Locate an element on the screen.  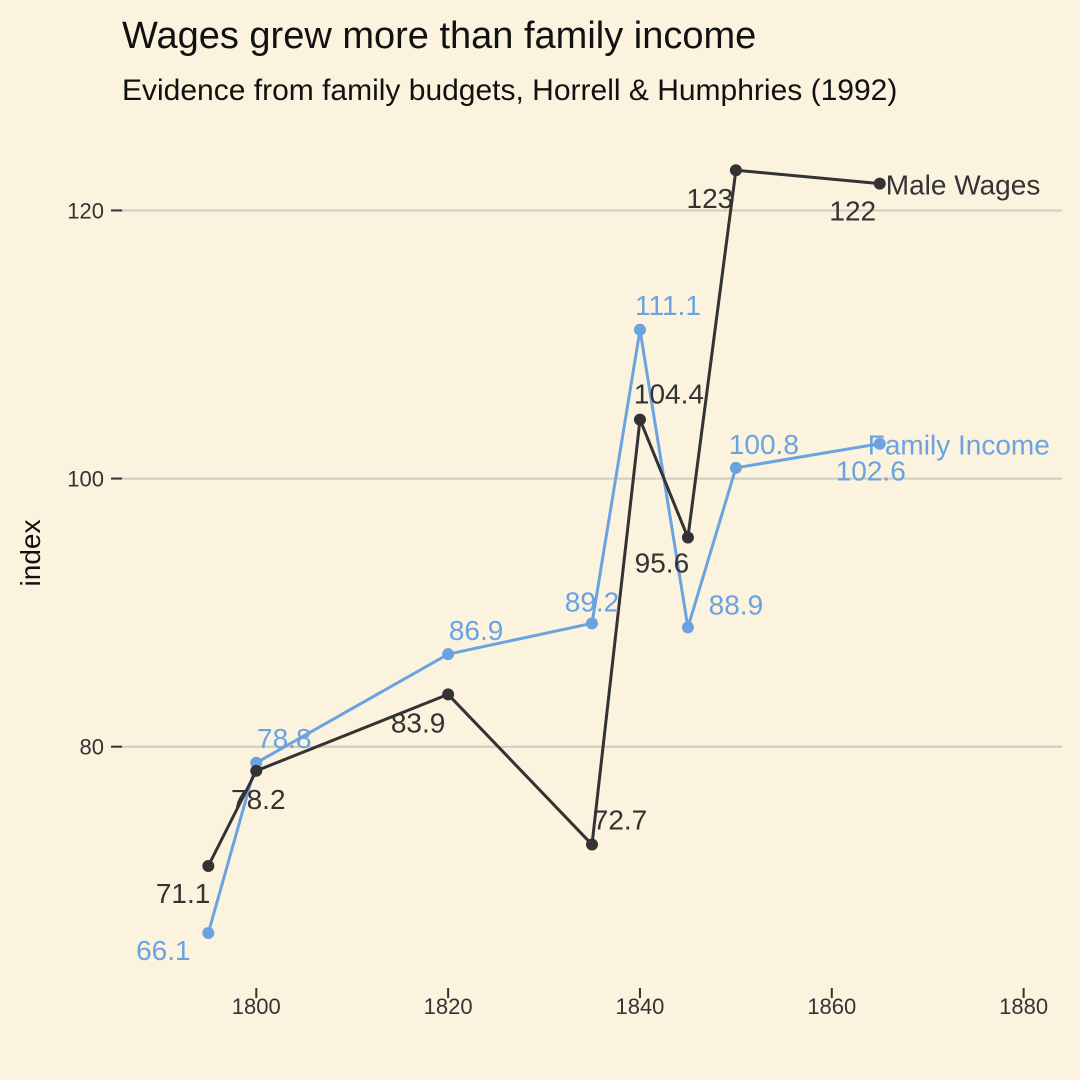
y-tick-label: 120 is located at coordinates (85, 210).